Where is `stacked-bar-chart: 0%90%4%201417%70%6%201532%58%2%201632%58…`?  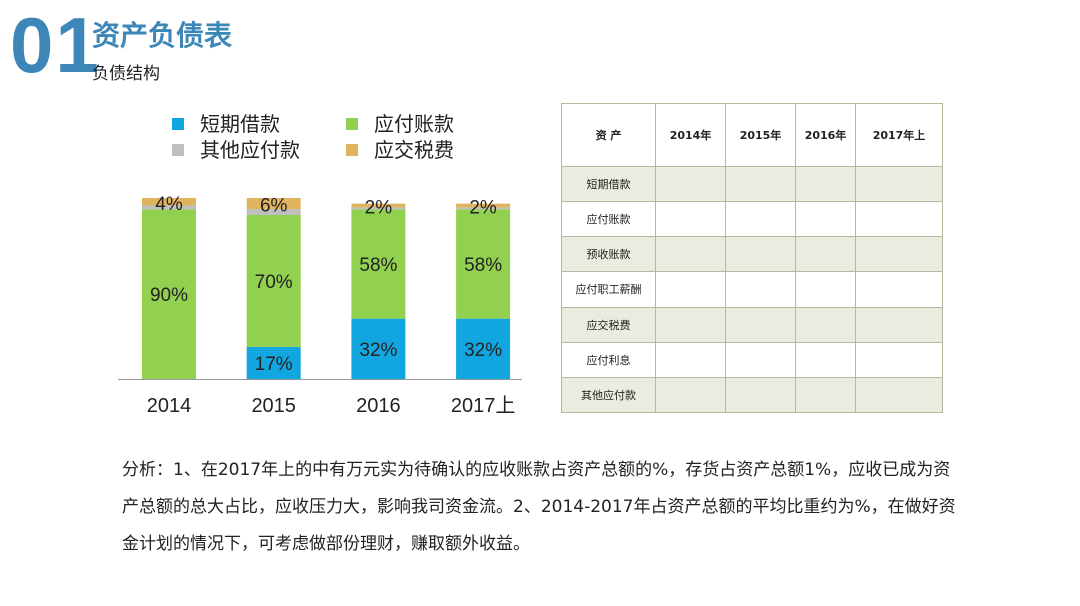
stacked-bar-chart: 0%90%4%201417%70%6%201532%58%2%201632%58… is located at coordinates (320, 305).